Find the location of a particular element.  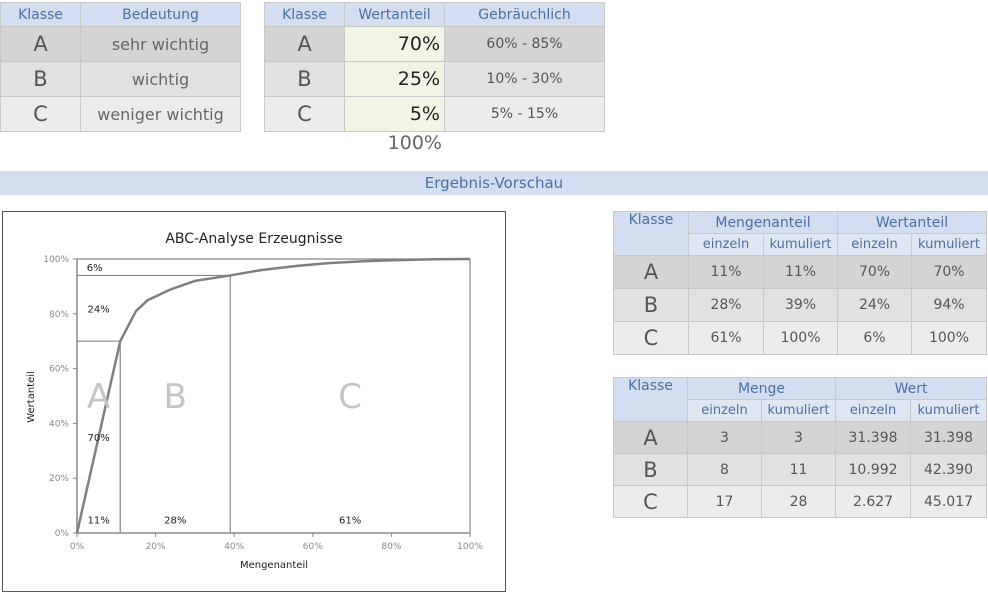

header-mengenanteil: Mengenanteil is located at coordinates (763, 222).